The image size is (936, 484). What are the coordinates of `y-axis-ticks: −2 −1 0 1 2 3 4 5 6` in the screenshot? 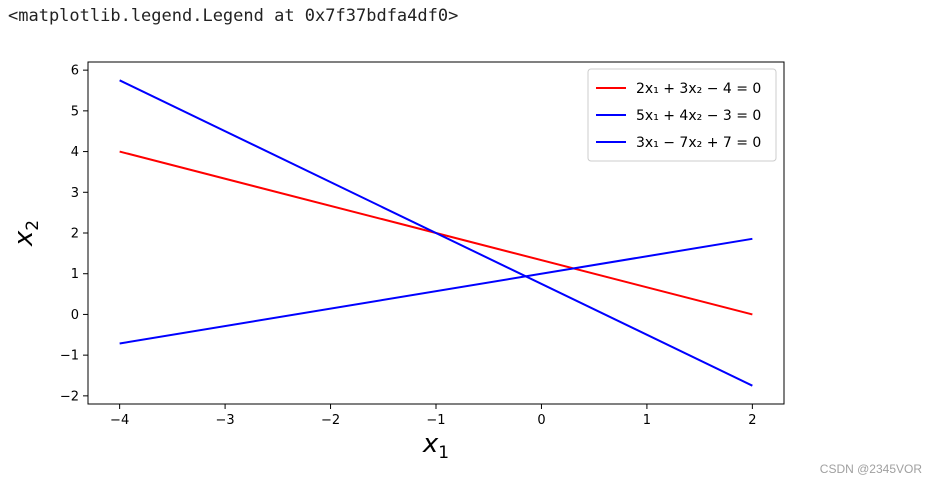 It's located at (74, 234).